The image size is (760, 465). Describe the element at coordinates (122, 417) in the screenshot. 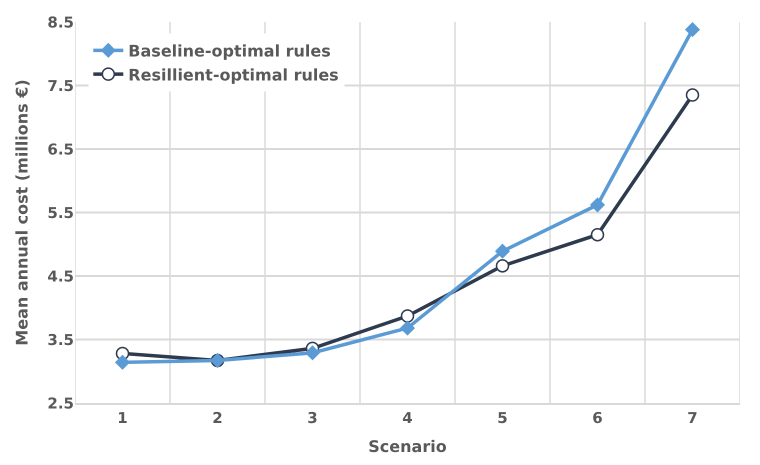

I see `x-tick-label: 1` at that location.